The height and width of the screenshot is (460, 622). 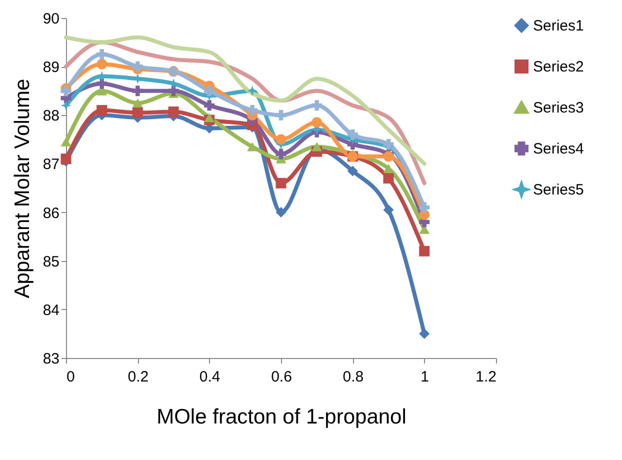 I want to click on x-tick-label: 0.8, so click(x=353, y=377).